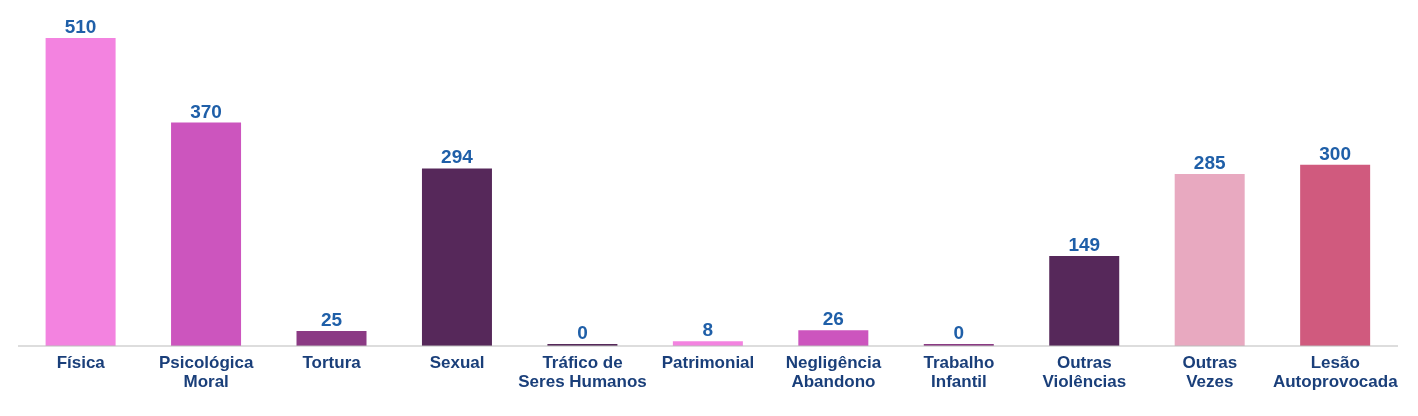 The height and width of the screenshot is (416, 1418). What do you see at coordinates (959, 372) in the screenshot?
I see `x-tick-label: Trabalho Infantil` at bounding box center [959, 372].